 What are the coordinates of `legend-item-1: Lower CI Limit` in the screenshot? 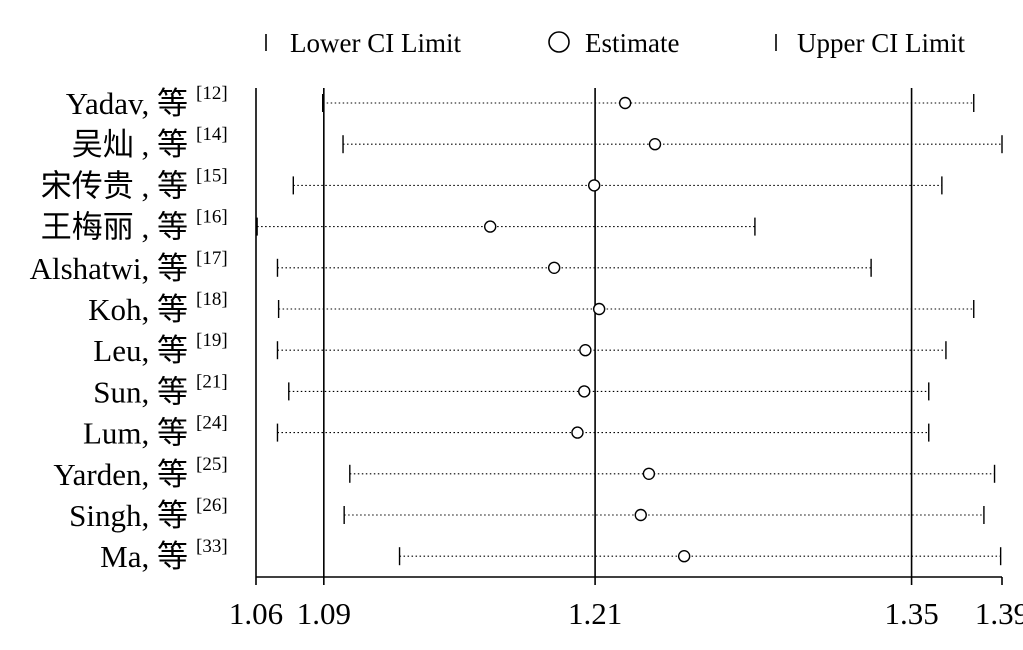 It's located at (363, 43).